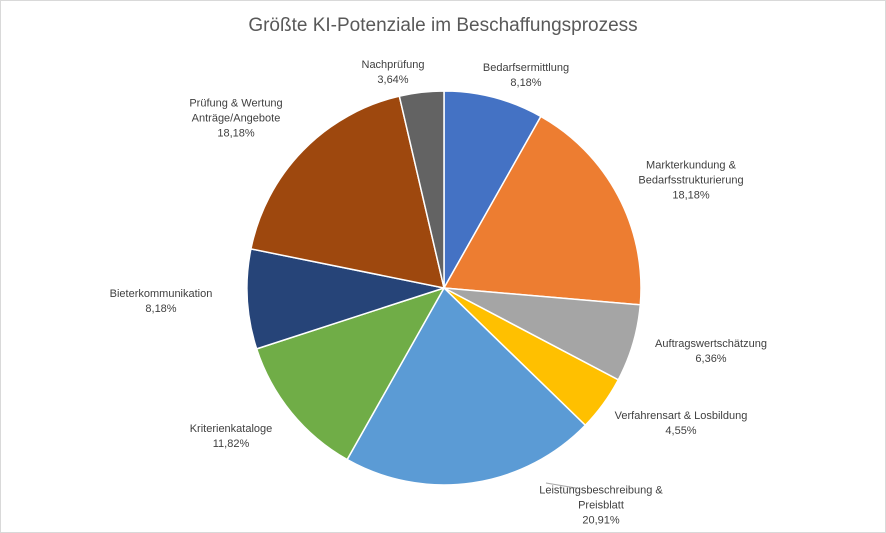 This screenshot has height=533, width=886. I want to click on category-label: Nachprüfung, so click(393, 65).